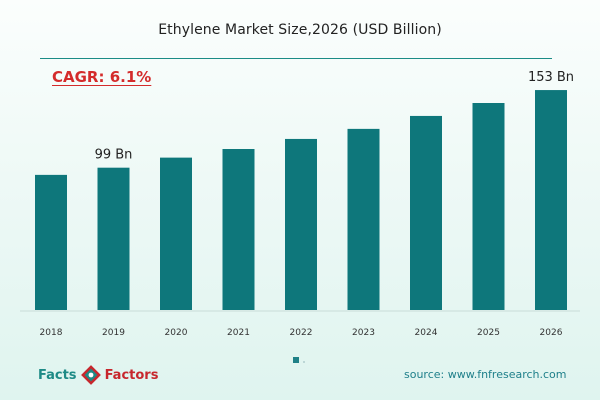  Describe the element at coordinates (296, 58) in the screenshot. I see `title-divider` at that location.